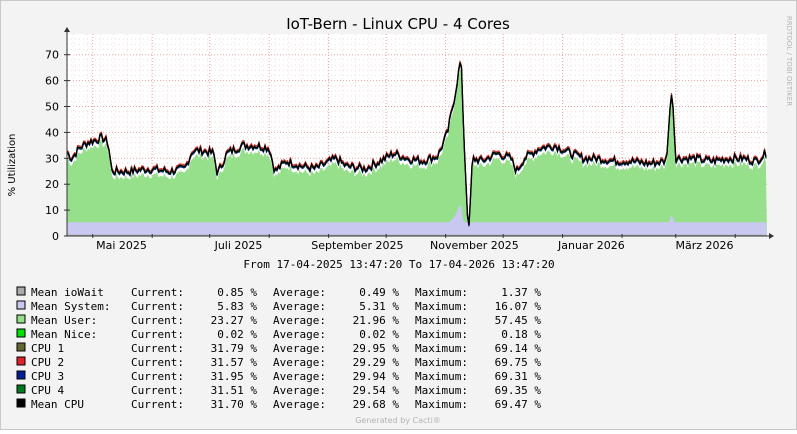 This screenshot has width=797, height=434. I want to click on legend-average-value: 0.02 %, so click(379, 334).